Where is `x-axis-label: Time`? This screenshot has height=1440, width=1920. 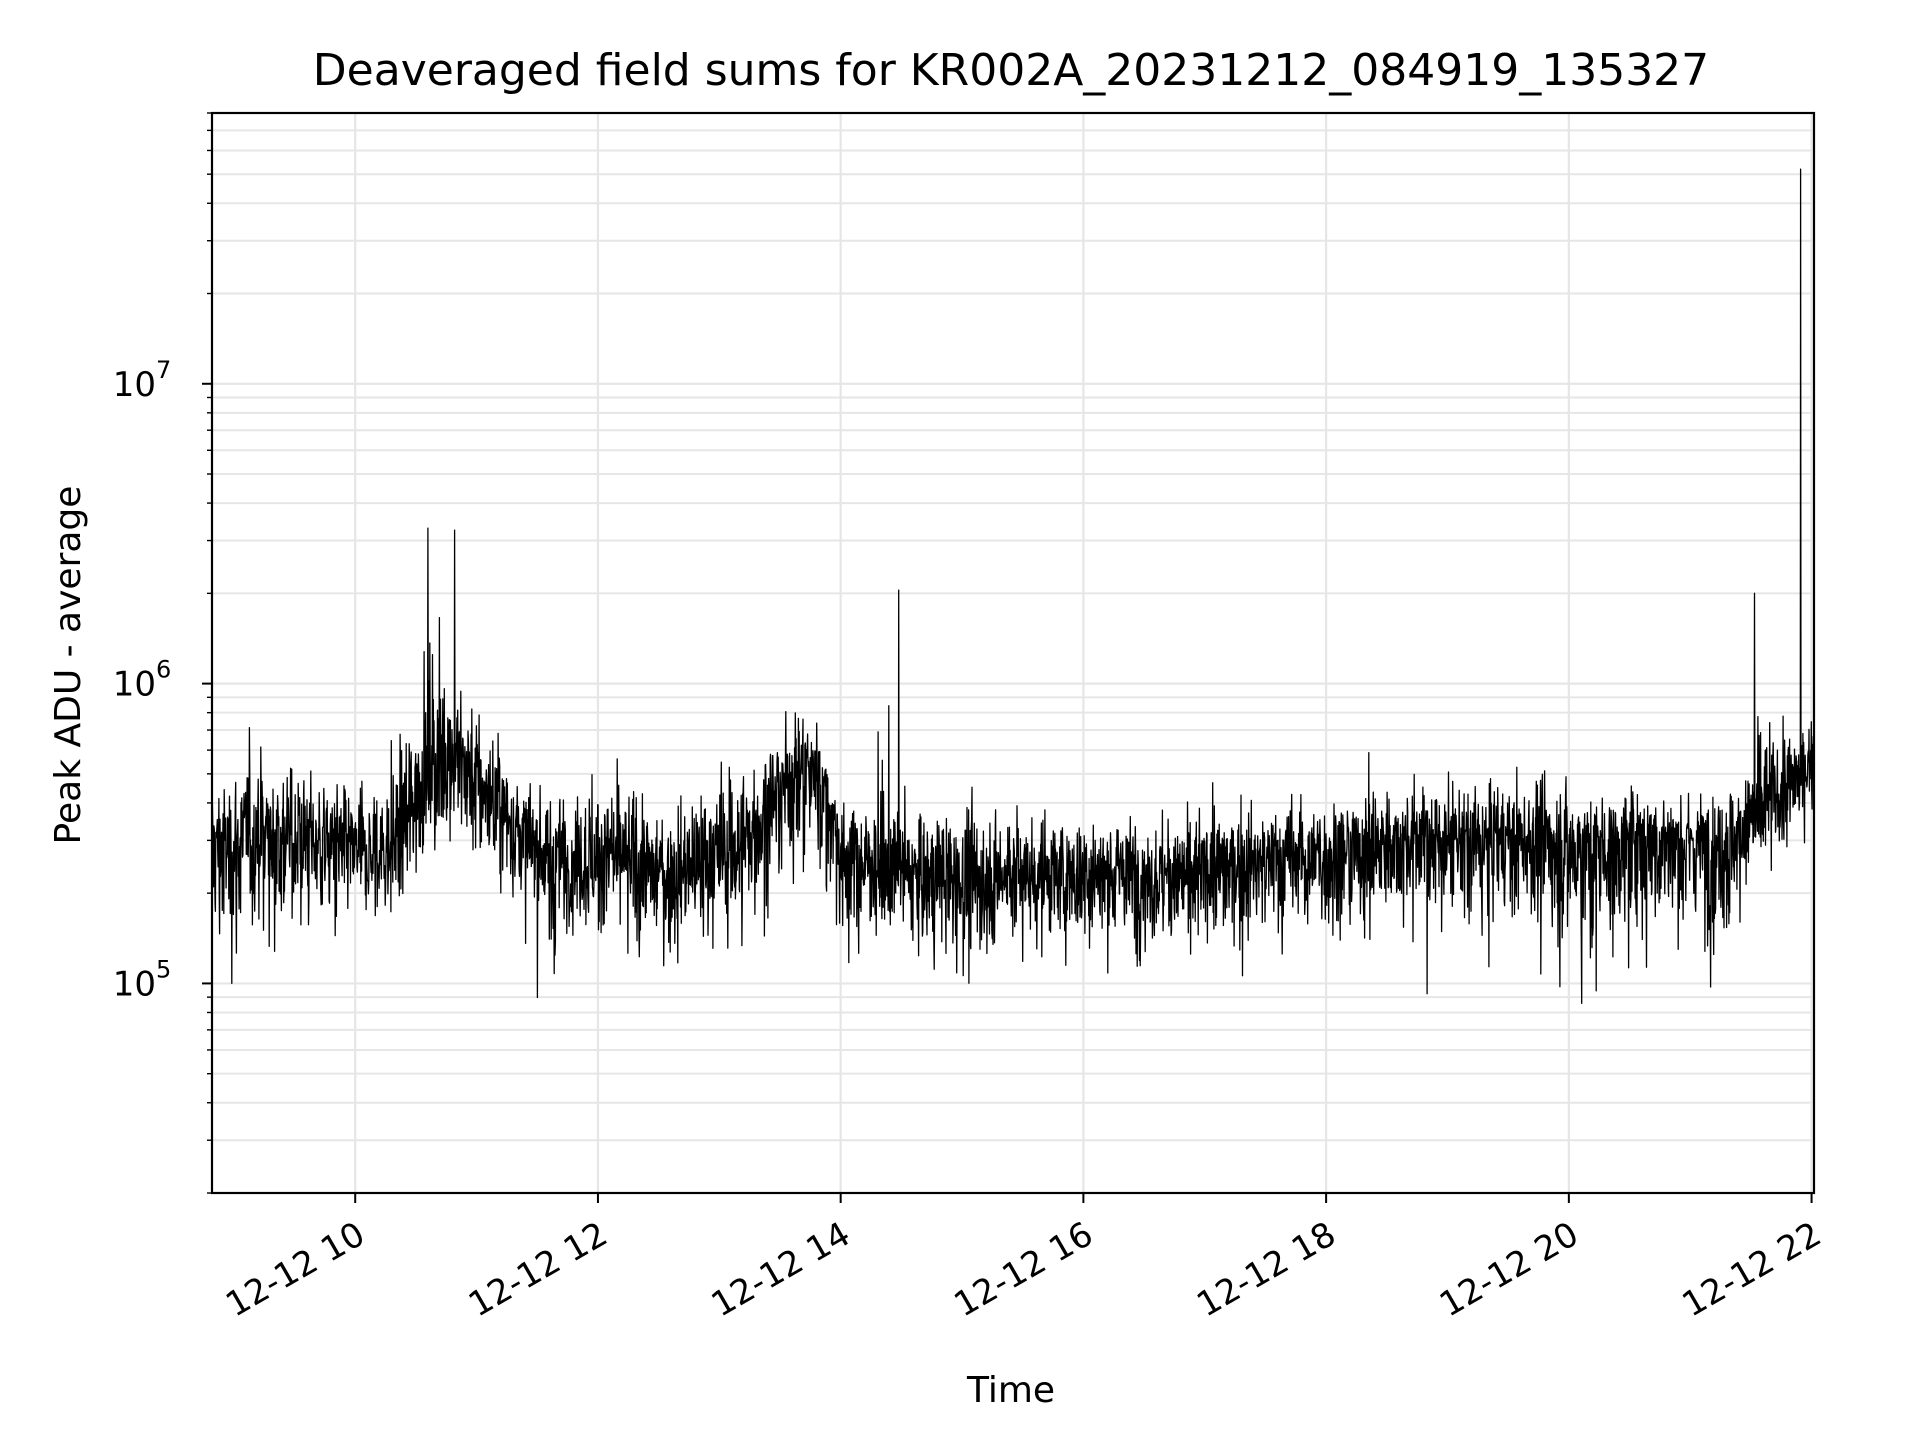 x-axis-label: Time is located at coordinates (1010, 1390).